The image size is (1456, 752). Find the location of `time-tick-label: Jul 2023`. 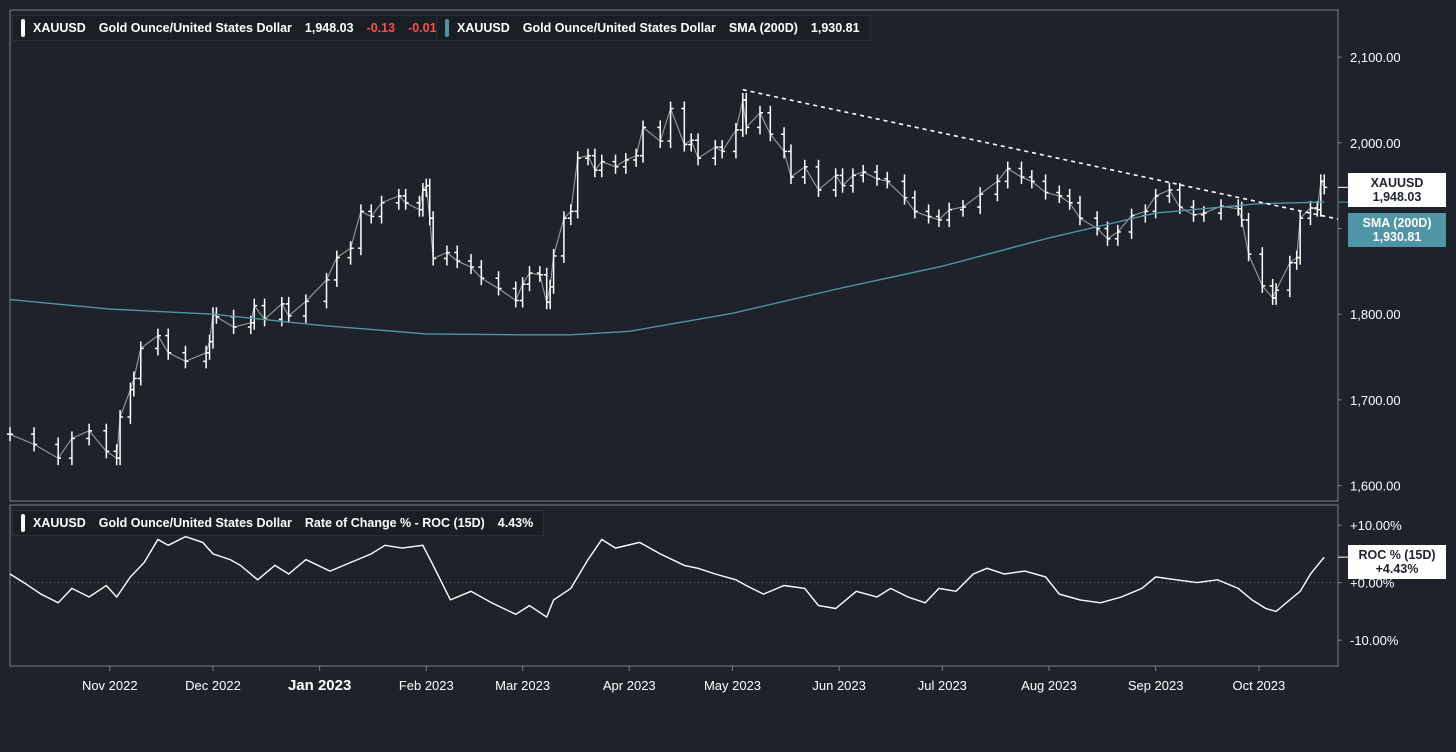

time-tick-label: Jul 2023 is located at coordinates (942, 685).